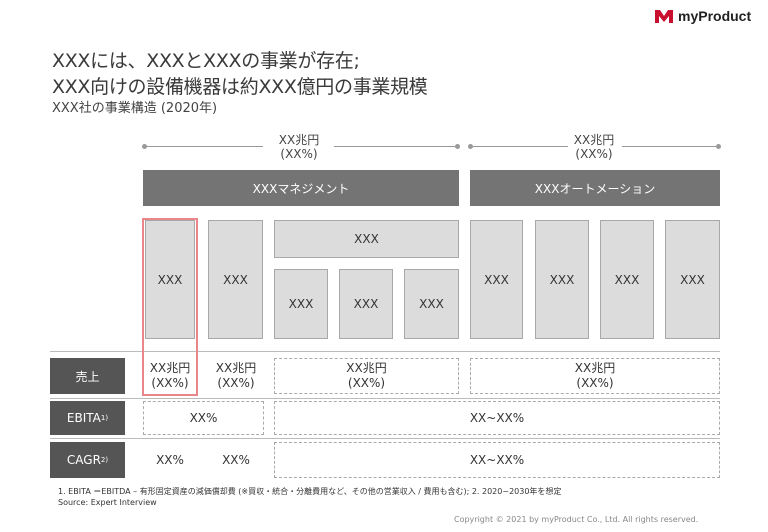  I want to click on business-box-4: XXX, so click(496, 279).